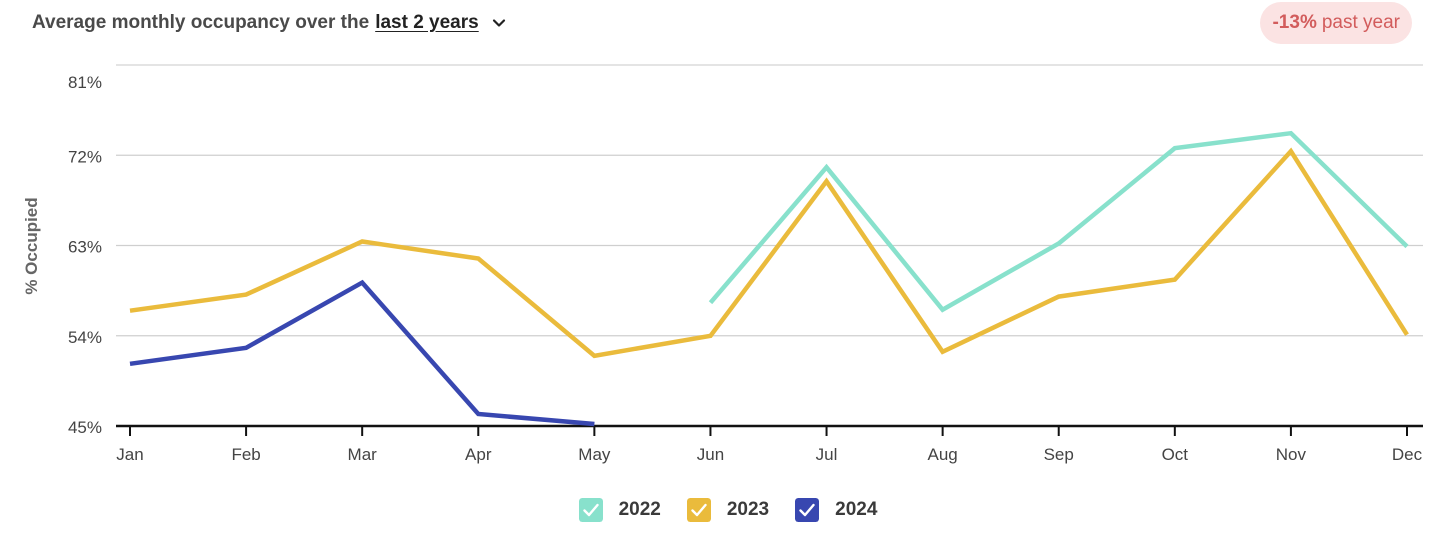 This screenshot has width=1456, height=536. Describe the element at coordinates (85, 337) in the screenshot. I see `y-tick-label: 54%` at that location.